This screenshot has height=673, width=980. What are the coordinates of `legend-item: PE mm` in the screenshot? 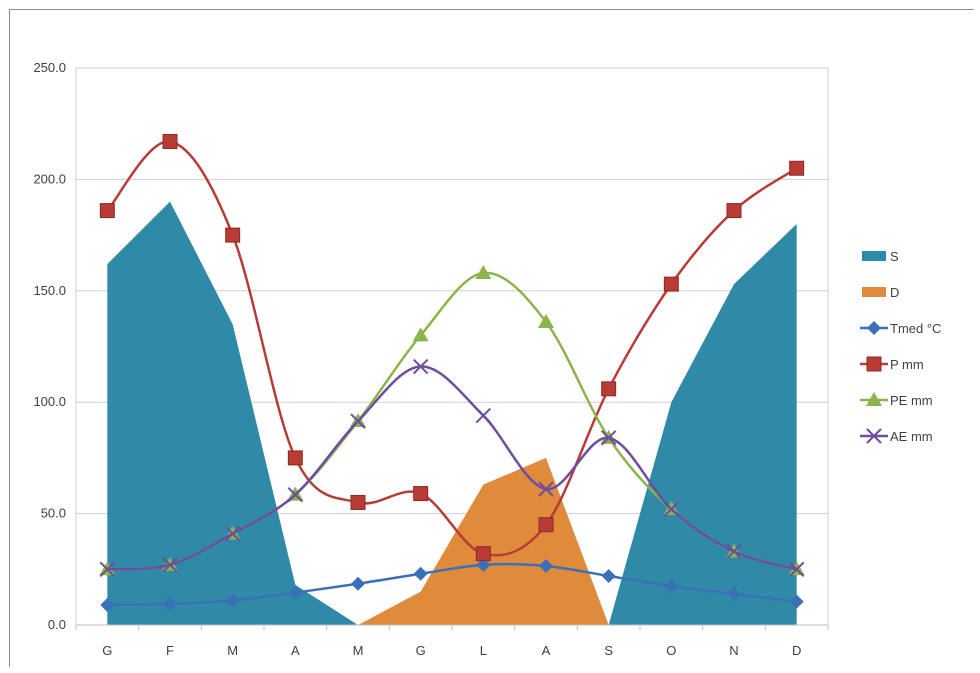 It's located at (896, 400).